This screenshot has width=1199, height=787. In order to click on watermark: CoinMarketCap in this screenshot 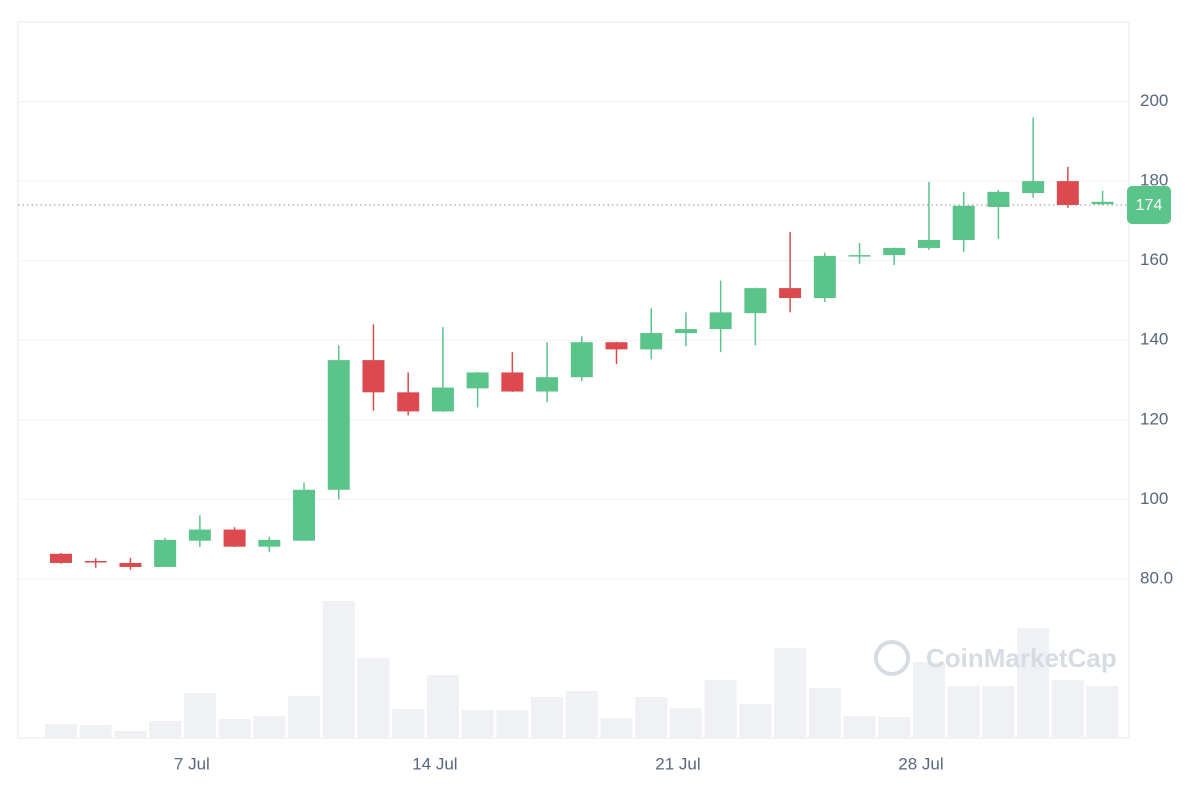, I will do `click(1021, 658)`.